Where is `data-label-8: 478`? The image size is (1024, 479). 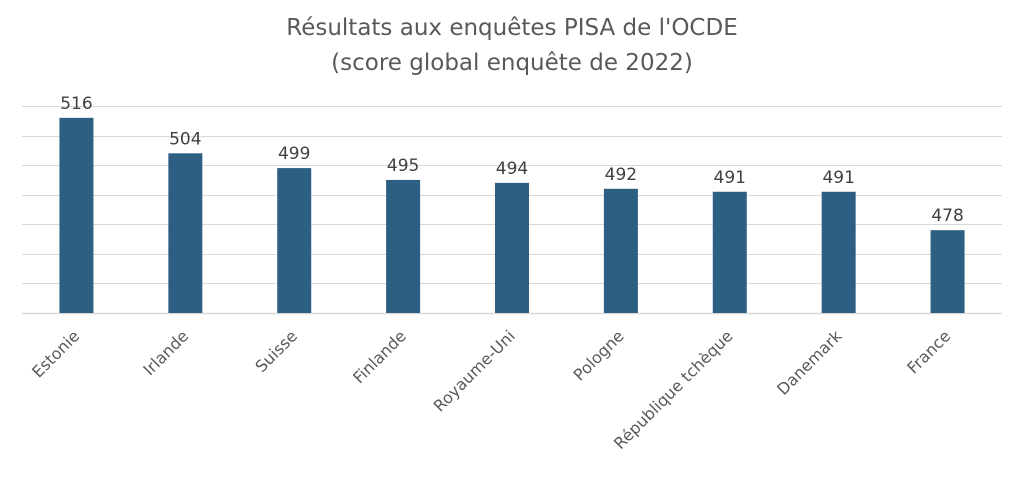 data-label-8: 478 is located at coordinates (947, 216).